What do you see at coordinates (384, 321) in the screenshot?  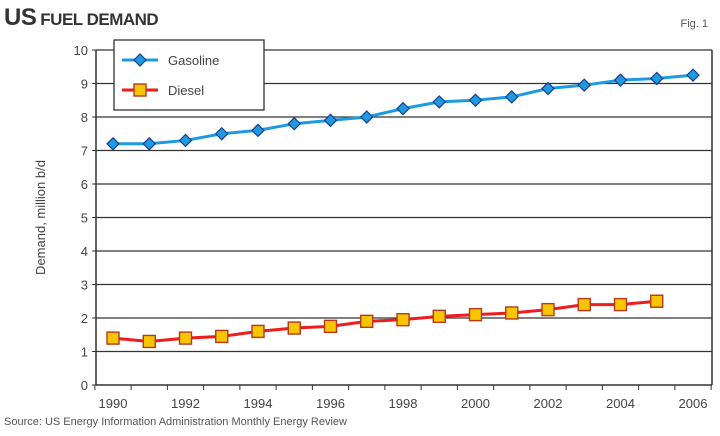 I see `diesel-line` at bounding box center [384, 321].